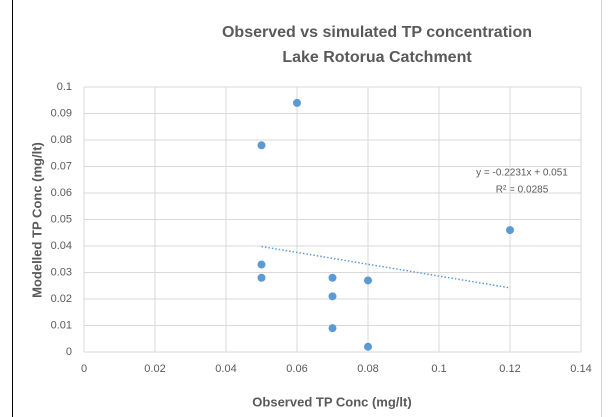 This screenshot has width=608, height=417. I want to click on trend-equation: y = -0.2231x + 0.051, so click(522, 173).